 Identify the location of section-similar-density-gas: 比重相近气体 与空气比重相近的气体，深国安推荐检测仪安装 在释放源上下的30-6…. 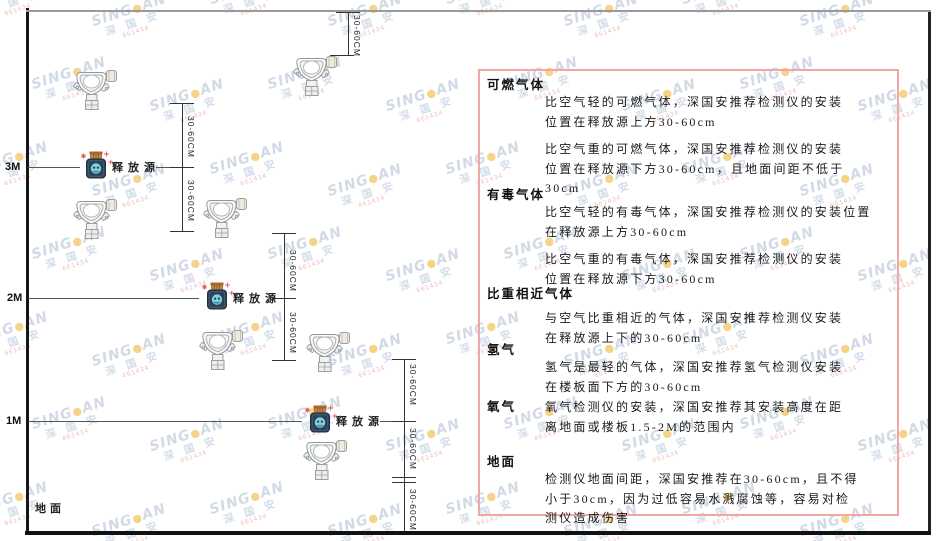
(688, 317).